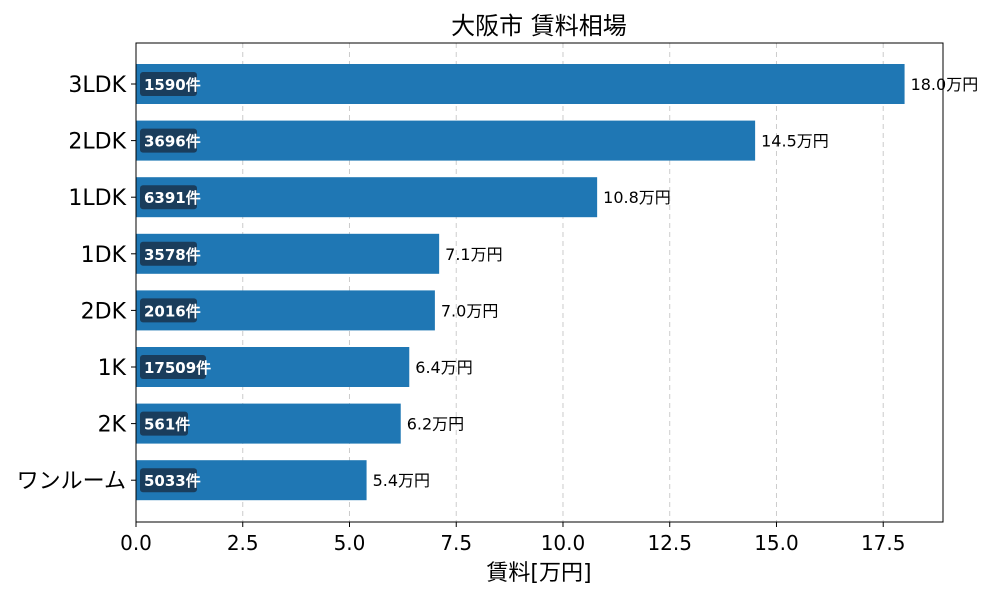 The height and width of the screenshot is (600, 1000). What do you see at coordinates (669, 543) in the screenshot?
I see `x-tick-label: 12.5` at bounding box center [669, 543].